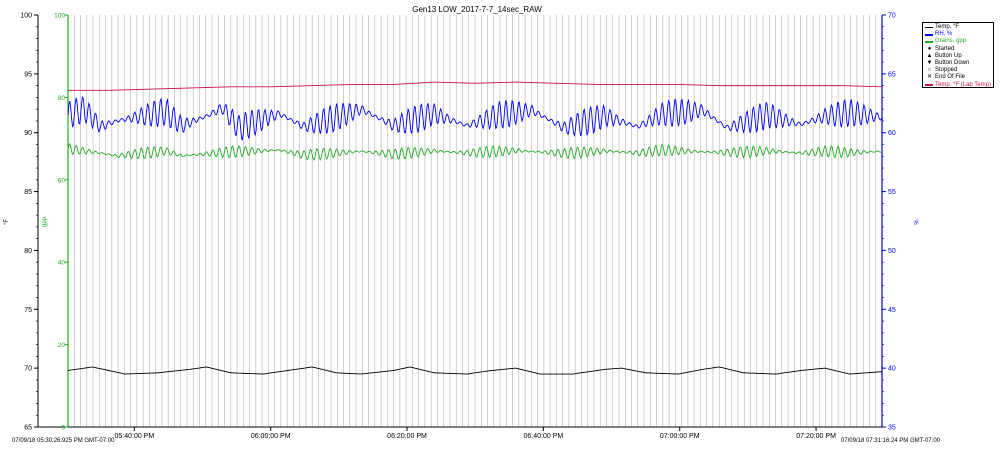 This screenshot has width=1000, height=450. I want to click on legend-label: Button Down, so click(952, 63).